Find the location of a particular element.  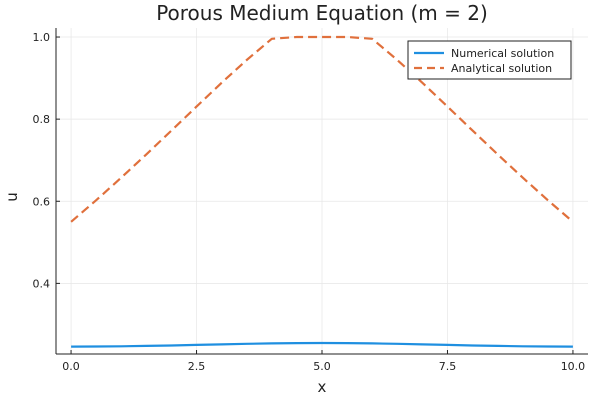

y-tick-label: 0.4 is located at coordinates (42, 283).